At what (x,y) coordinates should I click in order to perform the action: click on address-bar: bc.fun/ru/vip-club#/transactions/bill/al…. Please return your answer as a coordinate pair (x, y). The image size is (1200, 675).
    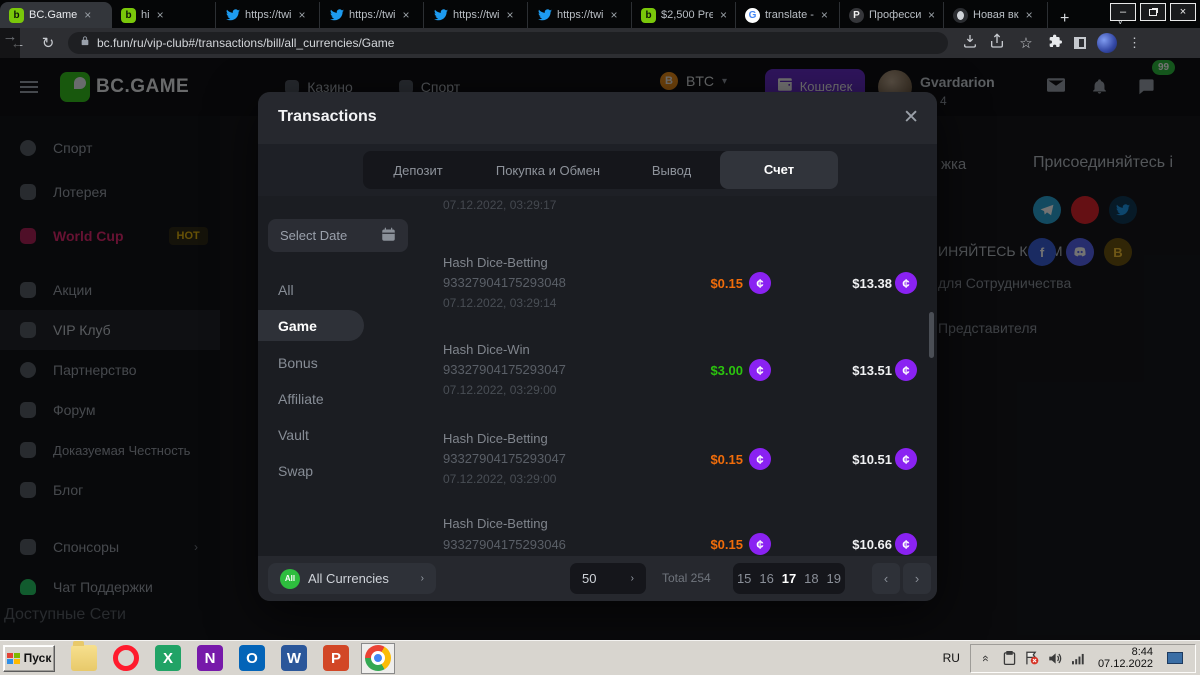
    Looking at the image, I should click on (508, 43).